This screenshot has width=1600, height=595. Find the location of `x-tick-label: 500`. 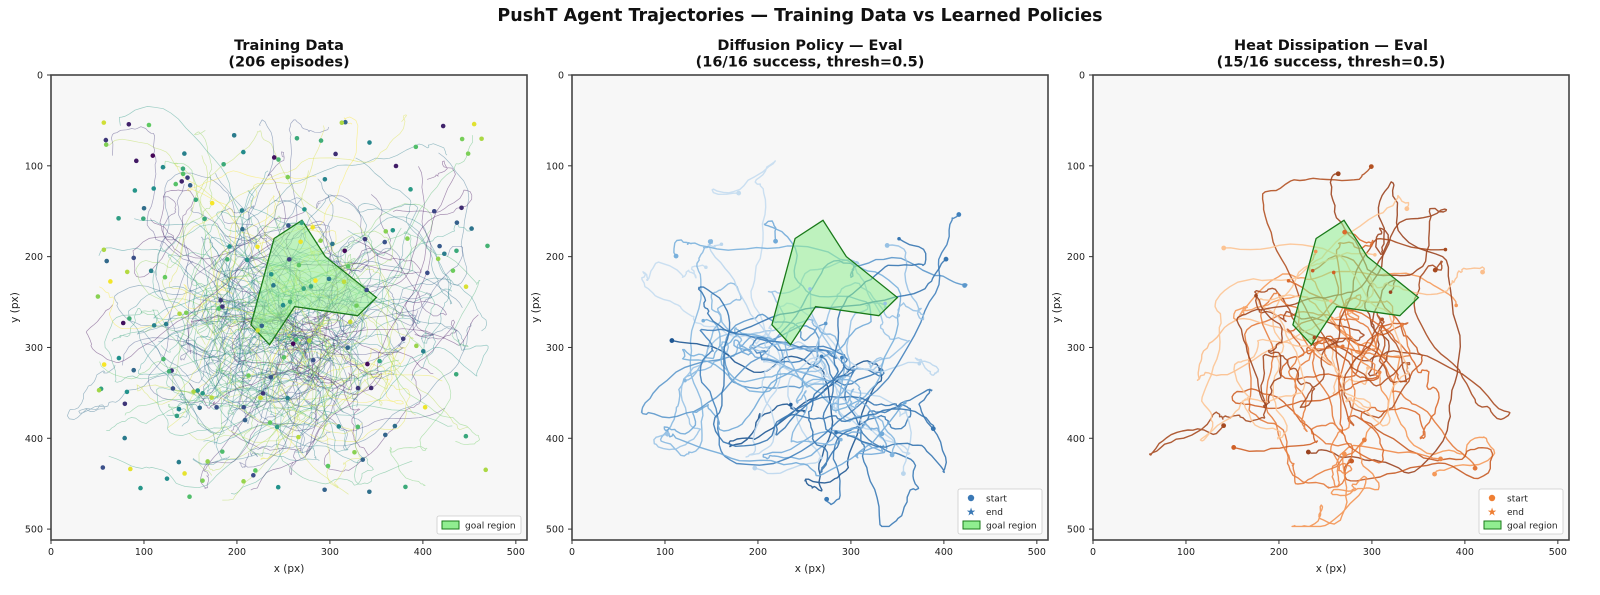

x-tick-label: 500 is located at coordinates (1558, 552).